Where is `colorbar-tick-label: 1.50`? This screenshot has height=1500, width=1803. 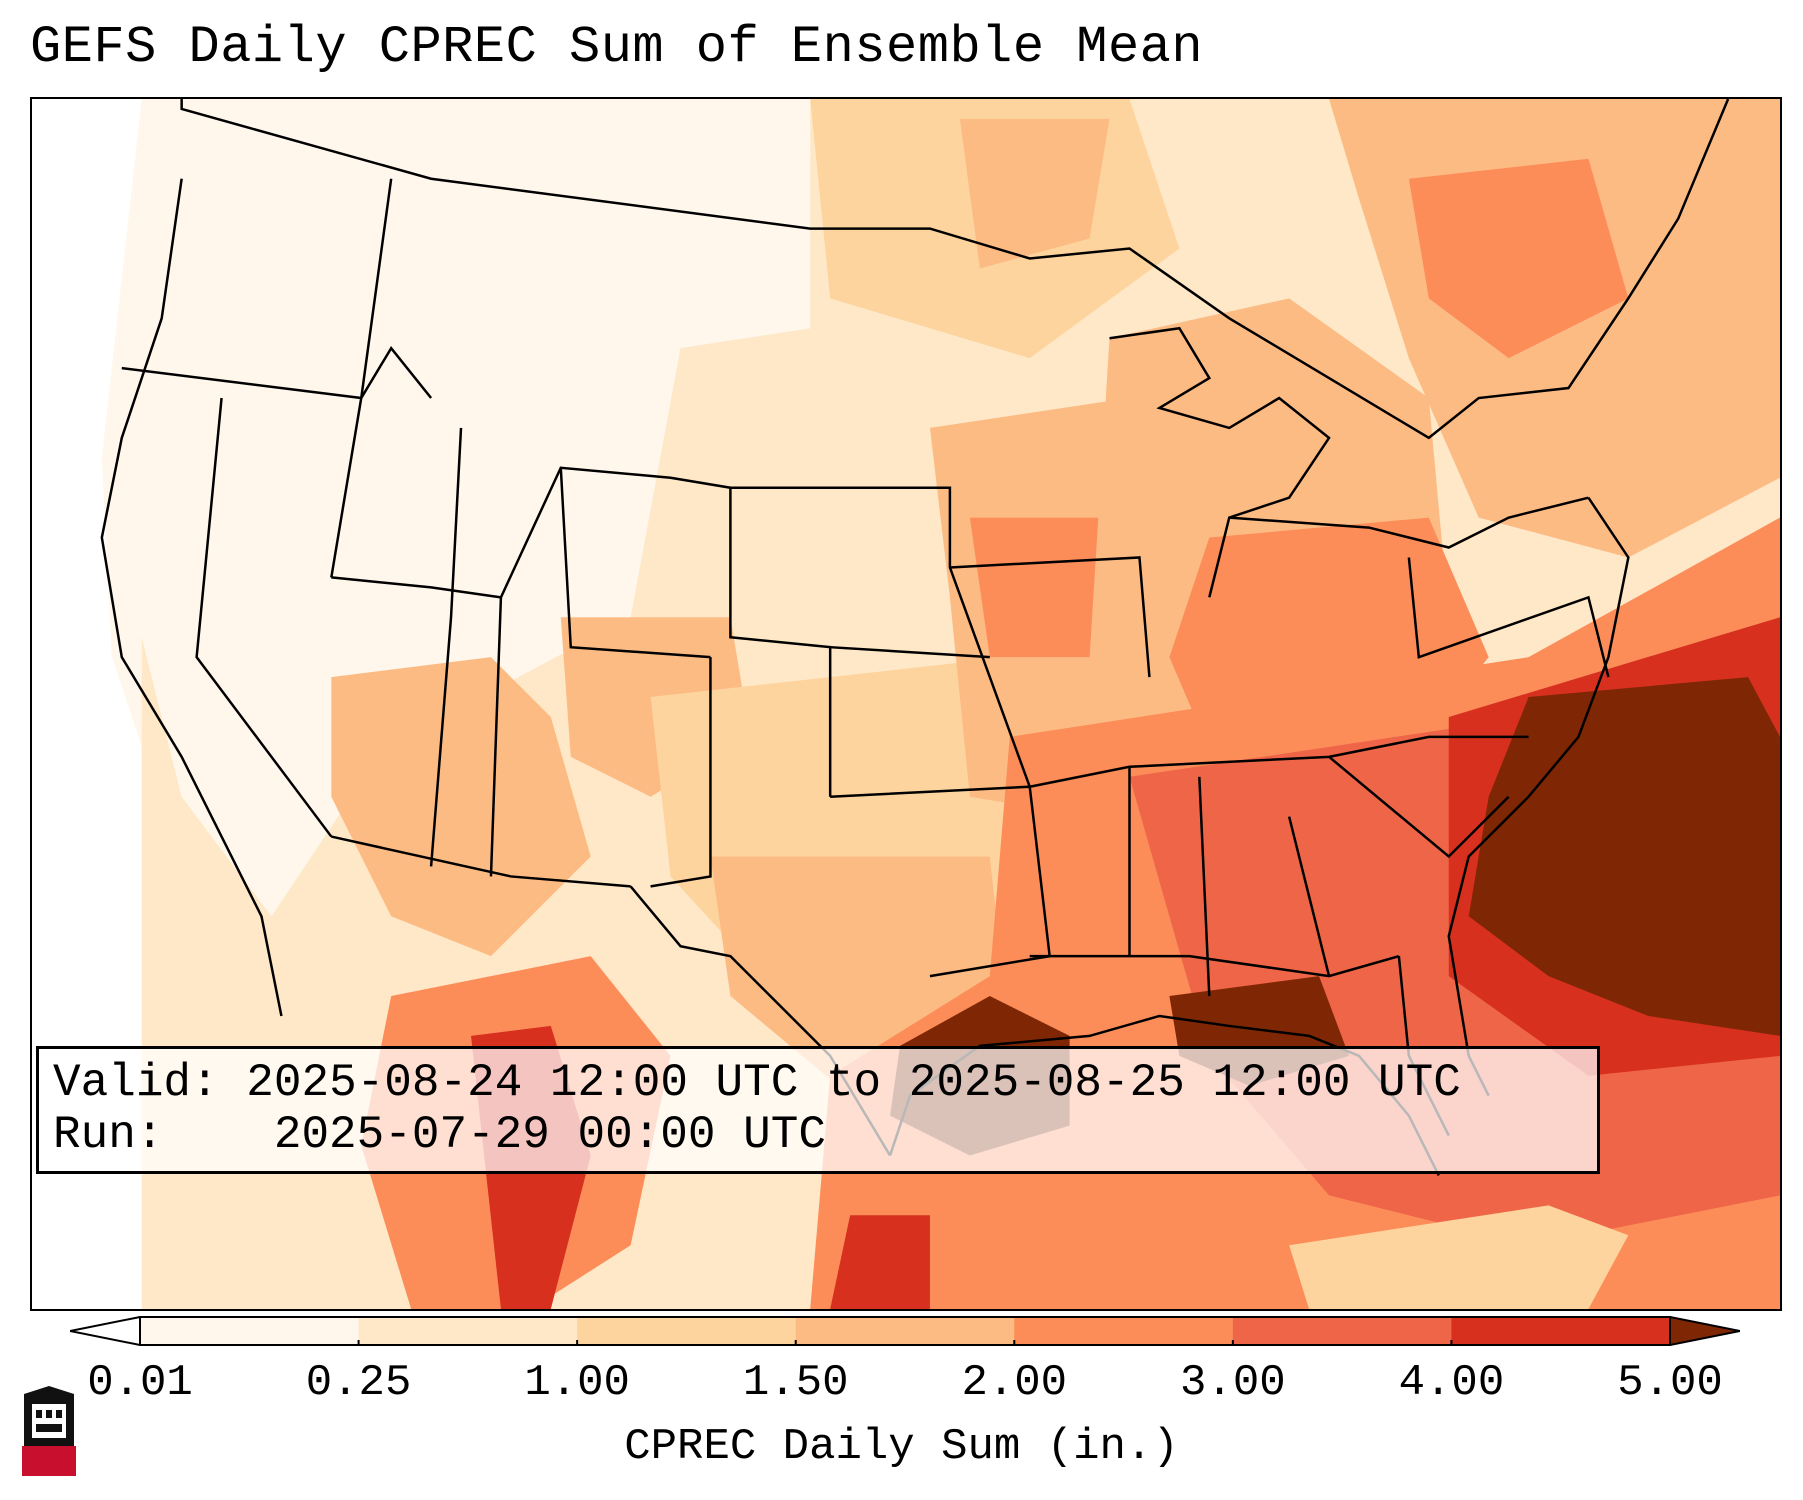
colorbar-tick-label: 1.50 is located at coordinates (795, 1383).